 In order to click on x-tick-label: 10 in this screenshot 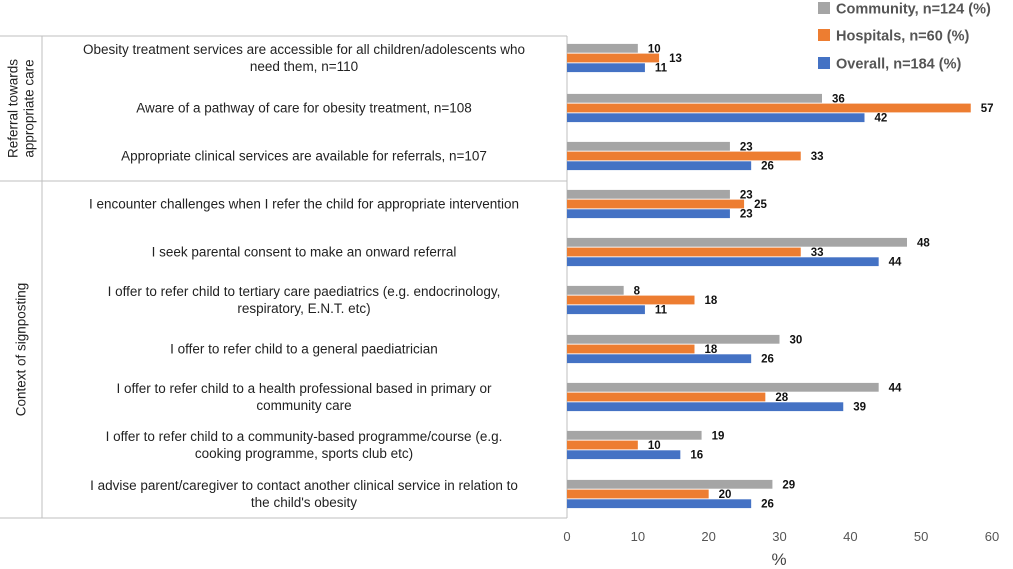, I will do `click(638, 536)`.